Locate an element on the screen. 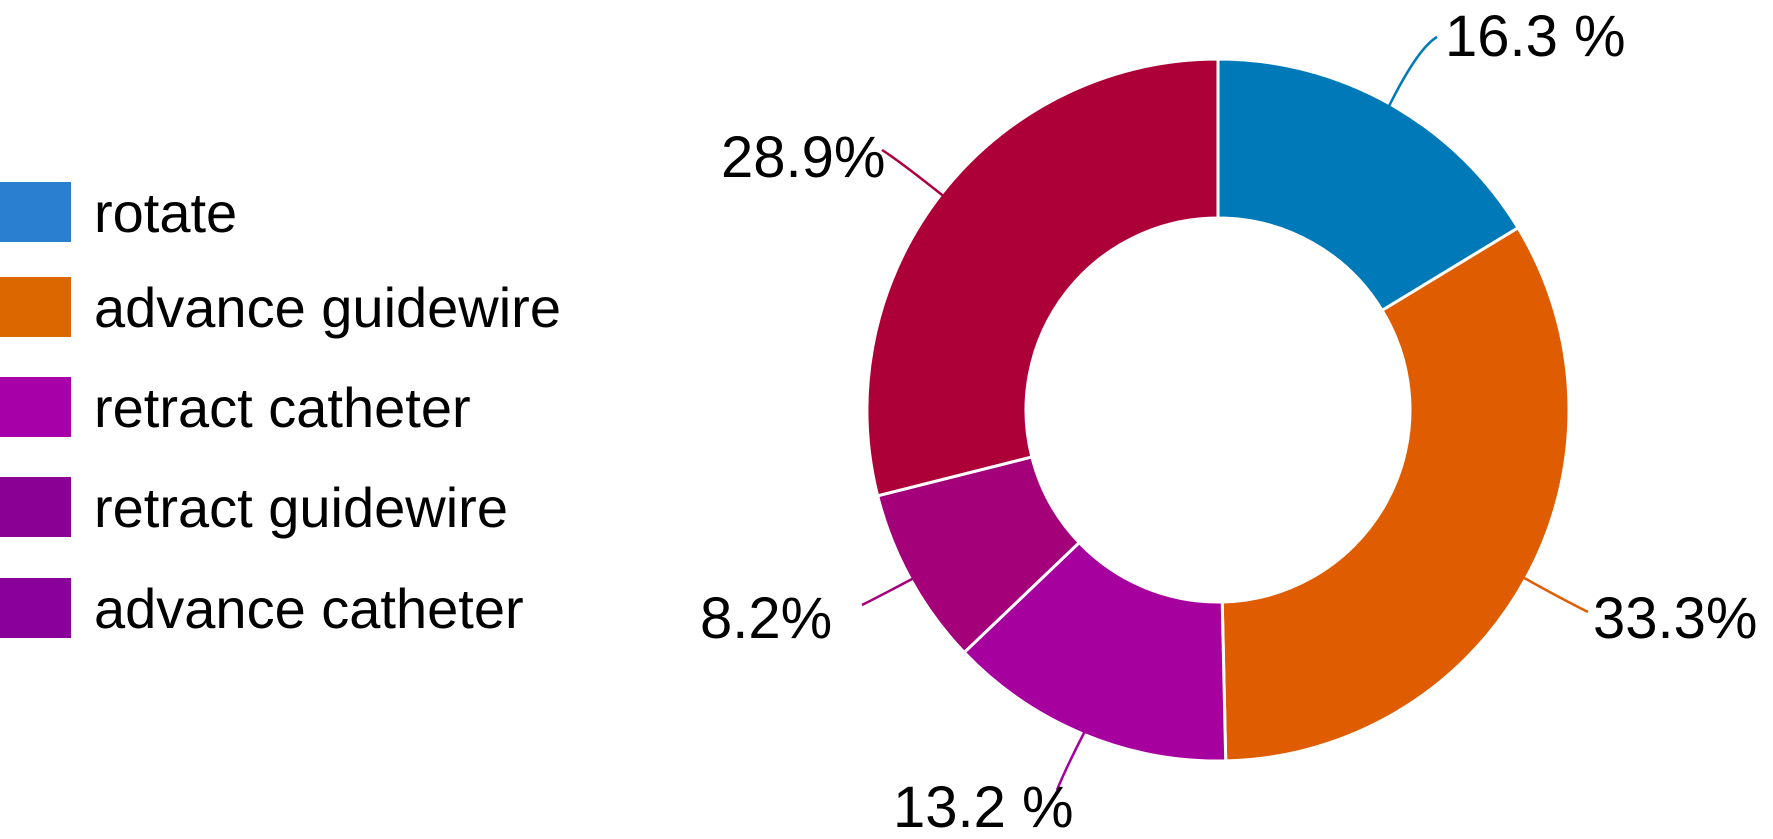 This screenshot has width=1773, height=839. slice-percent-label: 33.3% is located at coordinates (1675, 618).